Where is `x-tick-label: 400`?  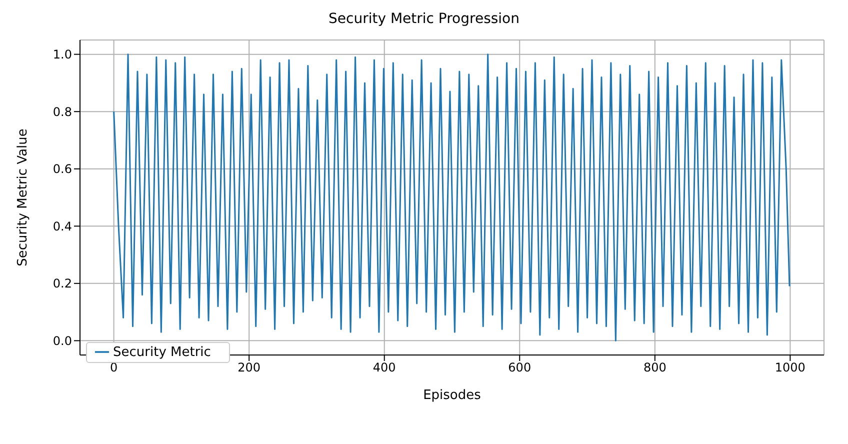 x-tick-label: 400 is located at coordinates (384, 367).